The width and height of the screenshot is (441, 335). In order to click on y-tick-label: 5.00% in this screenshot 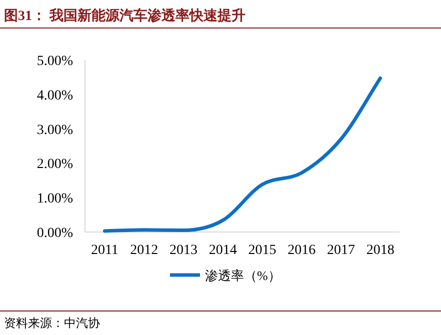, I will do `click(55, 61)`.